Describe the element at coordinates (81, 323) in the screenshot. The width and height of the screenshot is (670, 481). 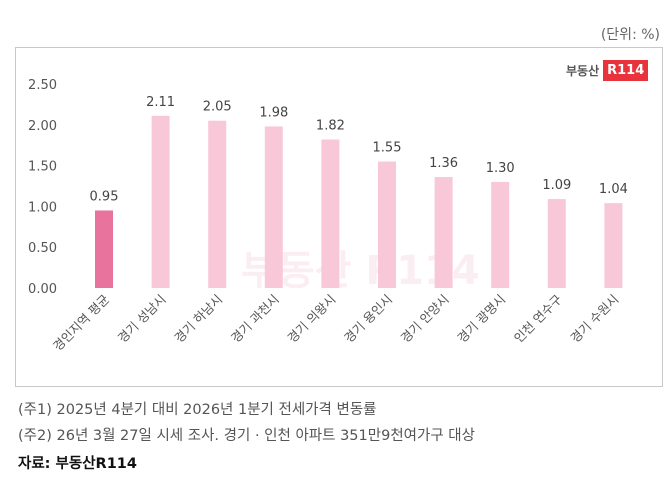
I see `x-tick-label: 경인지역 평균` at that location.